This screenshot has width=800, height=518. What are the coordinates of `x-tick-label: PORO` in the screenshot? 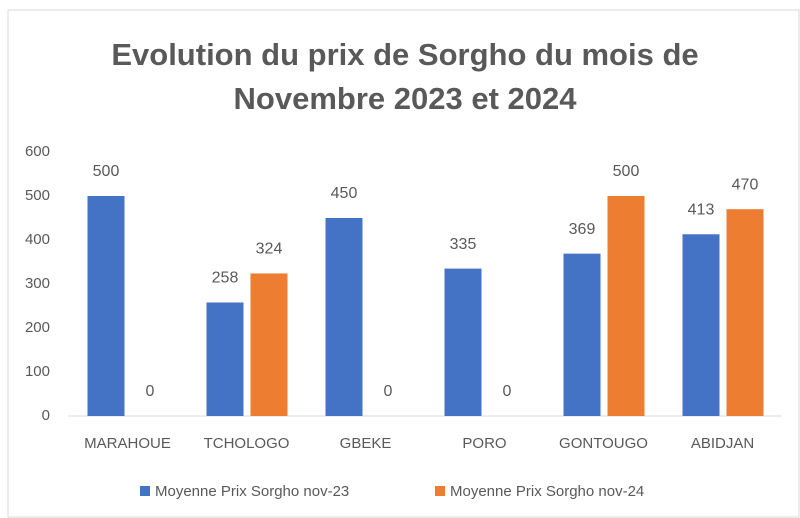 It's located at (484, 443).